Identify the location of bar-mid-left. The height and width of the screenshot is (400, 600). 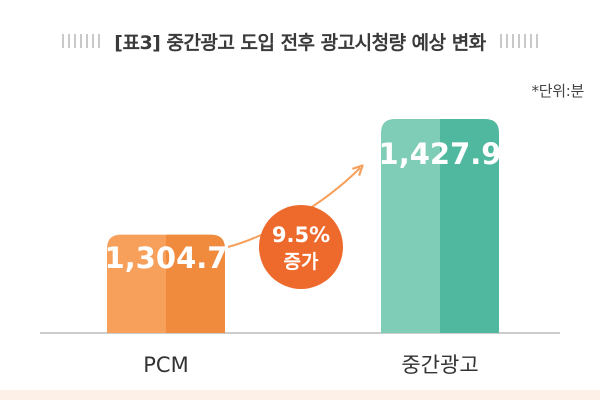
(410, 226).